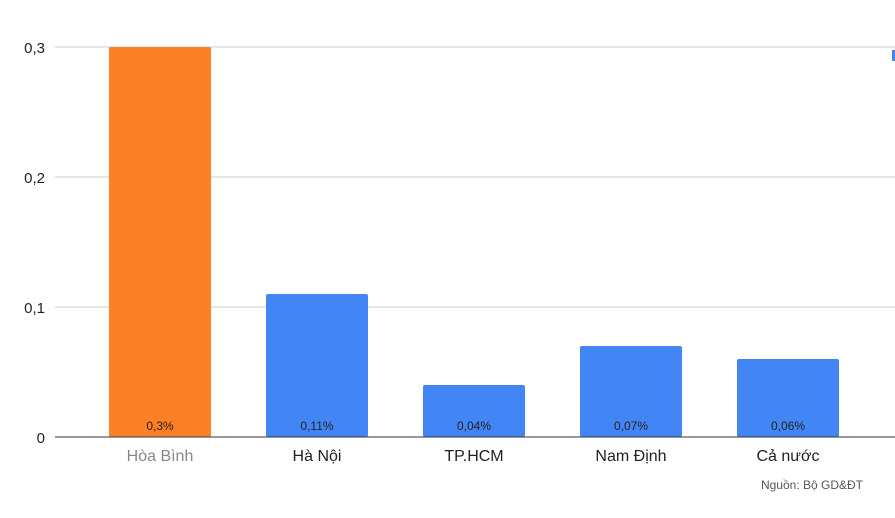  I want to click on legend-marker-fragment, so click(893, 55).